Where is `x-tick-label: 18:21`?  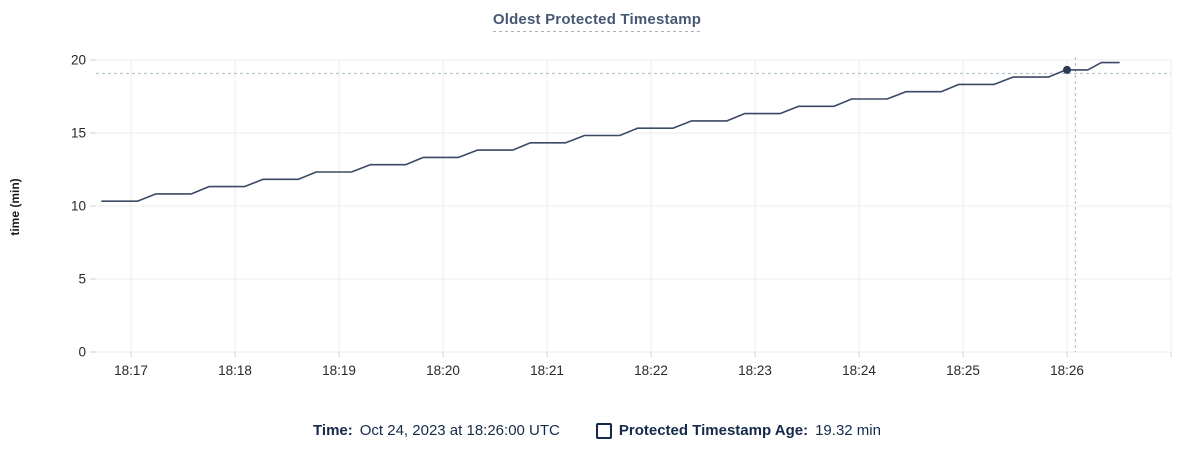 x-tick-label: 18:21 is located at coordinates (547, 370).